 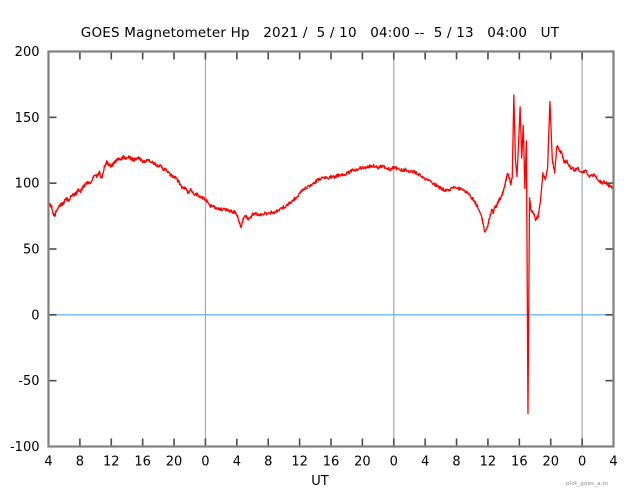 I want to click on y-tick-label: 200, so click(x=27, y=52).